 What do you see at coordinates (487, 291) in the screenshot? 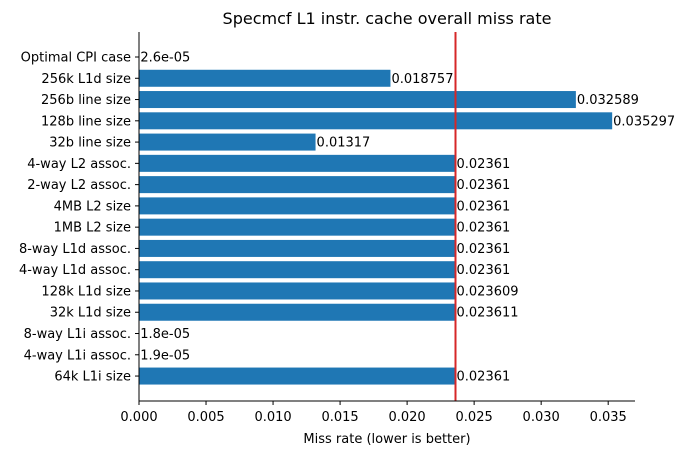
I see `bar-value-label: 0.023609` at bounding box center [487, 291].